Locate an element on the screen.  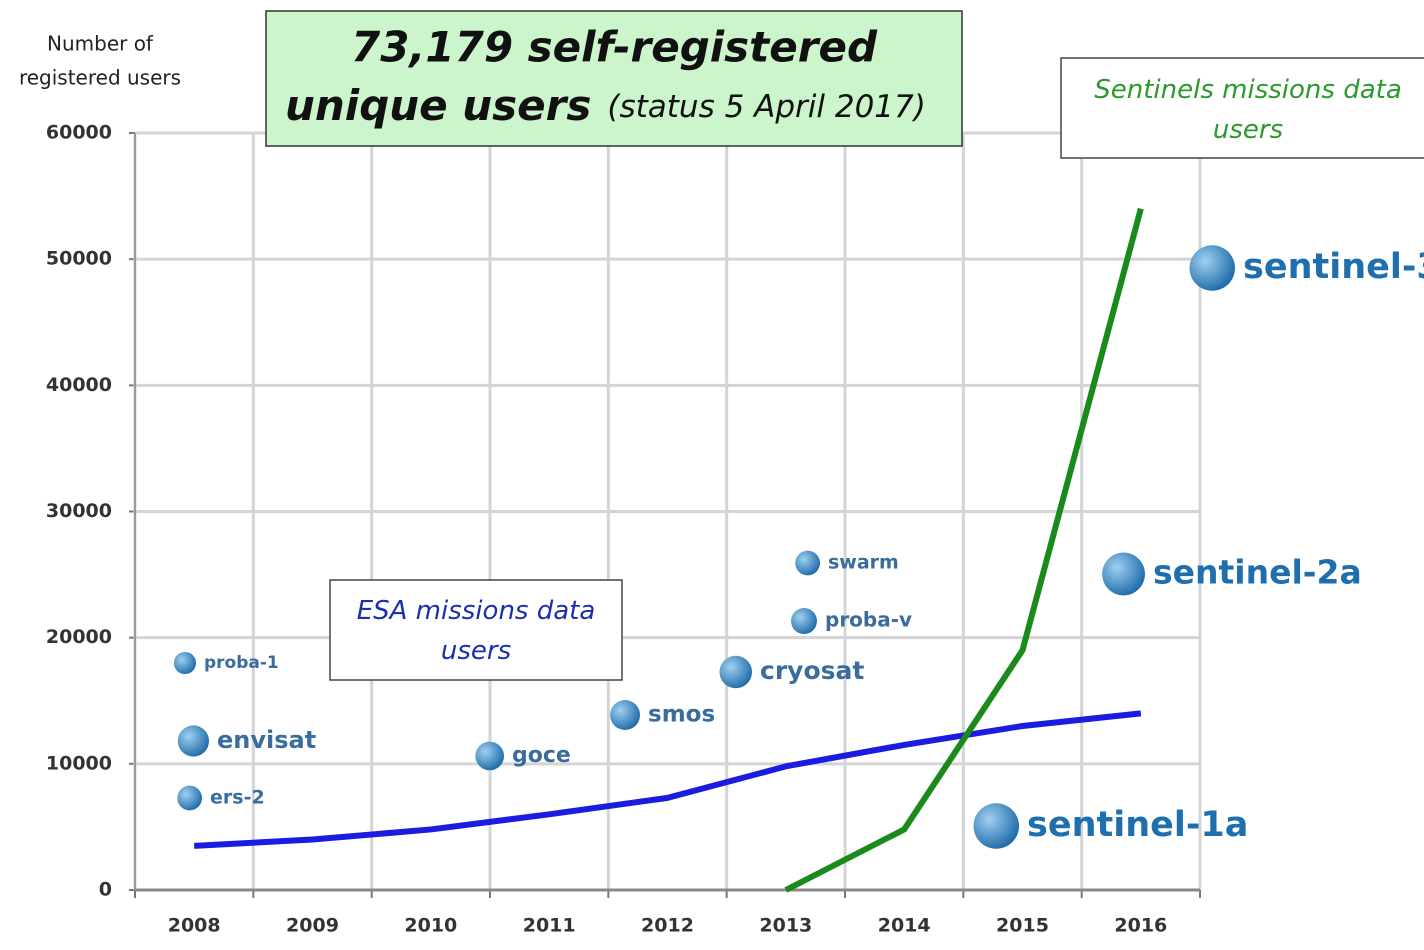
x-tick-label: 2008 is located at coordinates (194, 926).